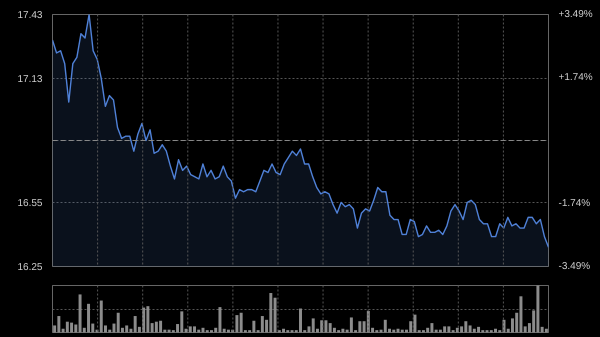 This screenshot has height=337, width=600. What do you see at coordinates (575, 78) in the screenshot?
I see `y2-tick-label: +1.74%` at bounding box center [575, 78].